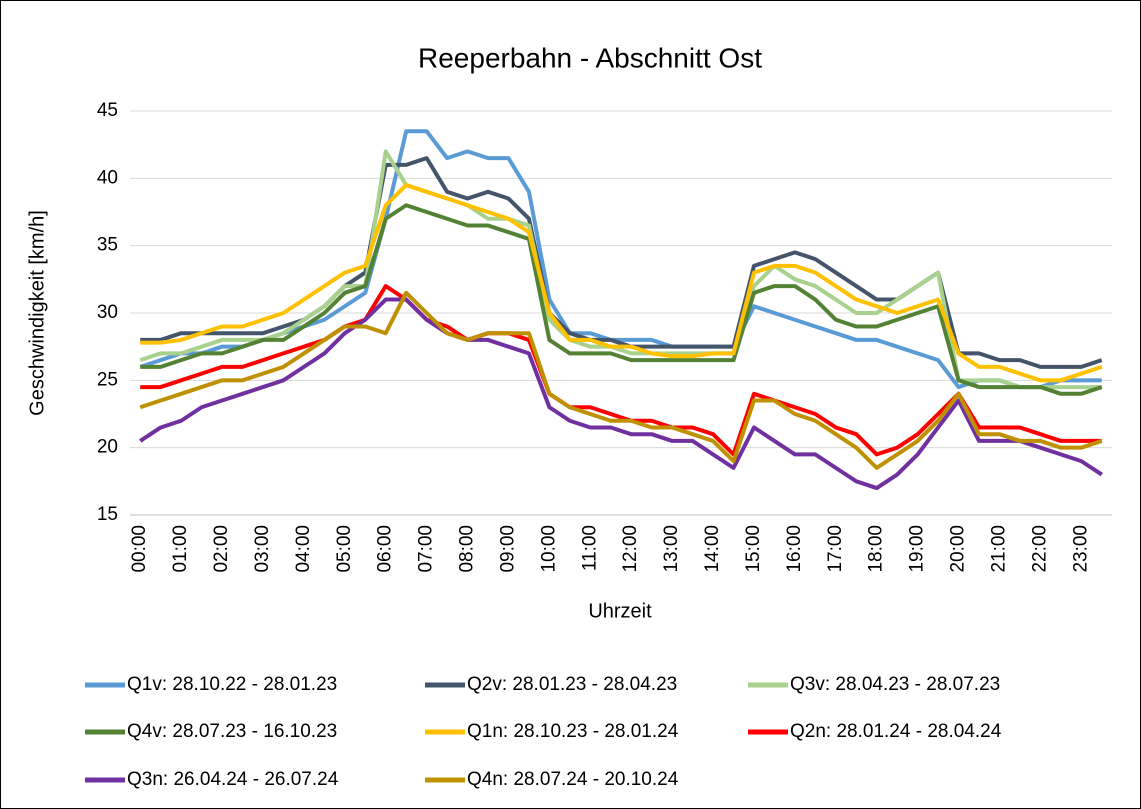 Image resolution: width=1141 pixels, height=809 pixels. I want to click on x-tick-label: 18:00, so click(876, 549).